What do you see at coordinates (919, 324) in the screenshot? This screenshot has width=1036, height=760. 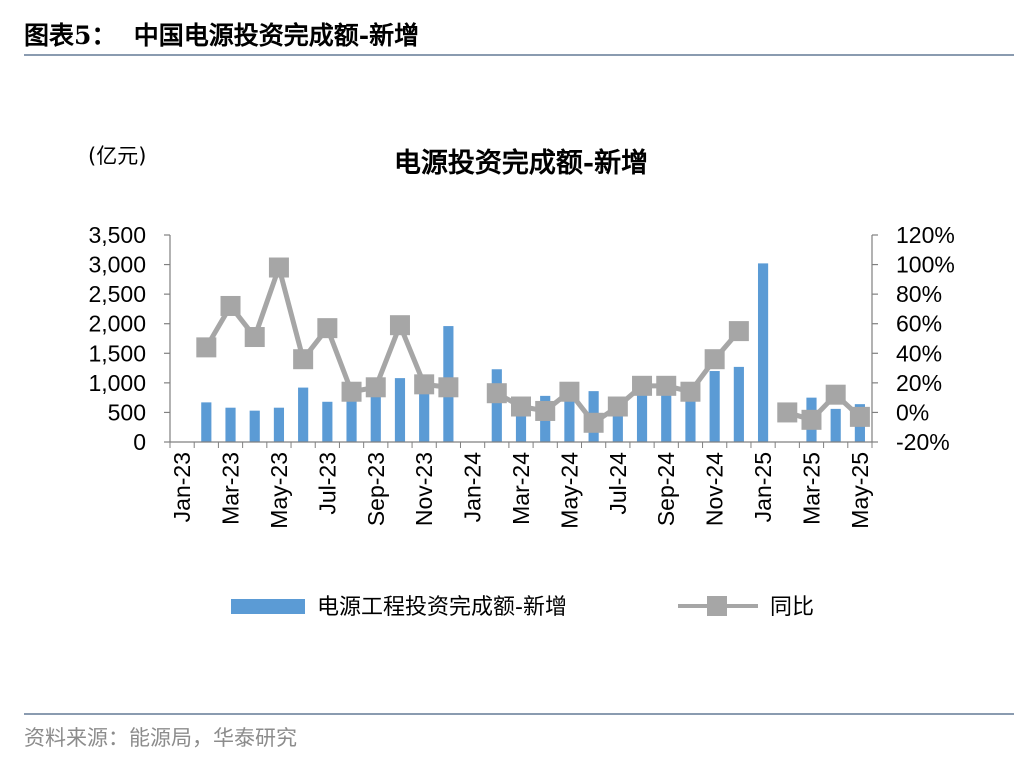 I see `right-tick-label: 60%` at bounding box center [919, 324].